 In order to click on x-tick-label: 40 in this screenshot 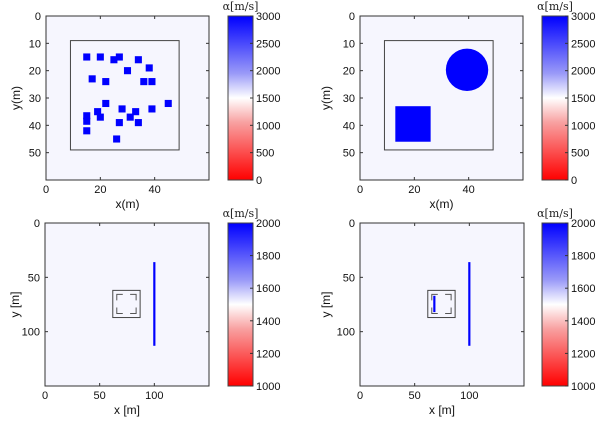, I will do `click(155, 190)`.